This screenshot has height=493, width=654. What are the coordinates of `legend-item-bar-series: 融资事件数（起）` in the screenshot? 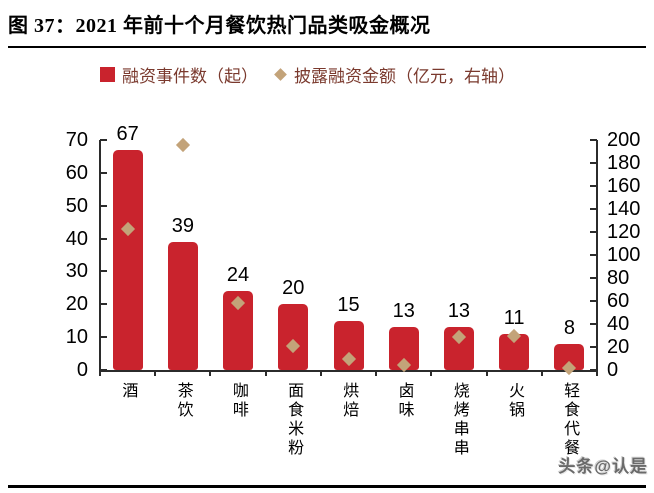 It's located at (179, 74).